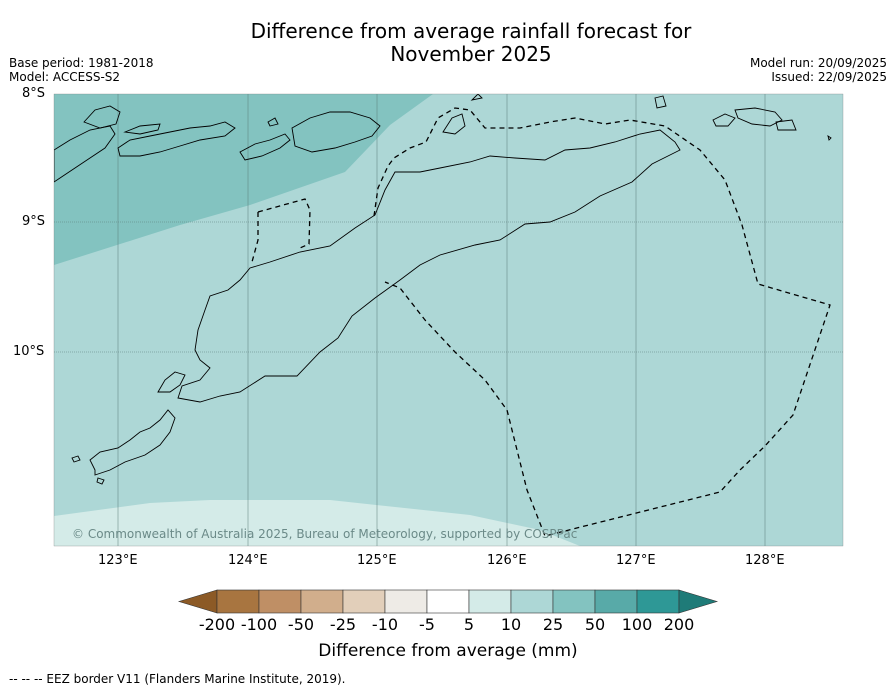  Describe the element at coordinates (301, 624) in the screenshot. I see `colorbar-tick-label: -50` at that location.